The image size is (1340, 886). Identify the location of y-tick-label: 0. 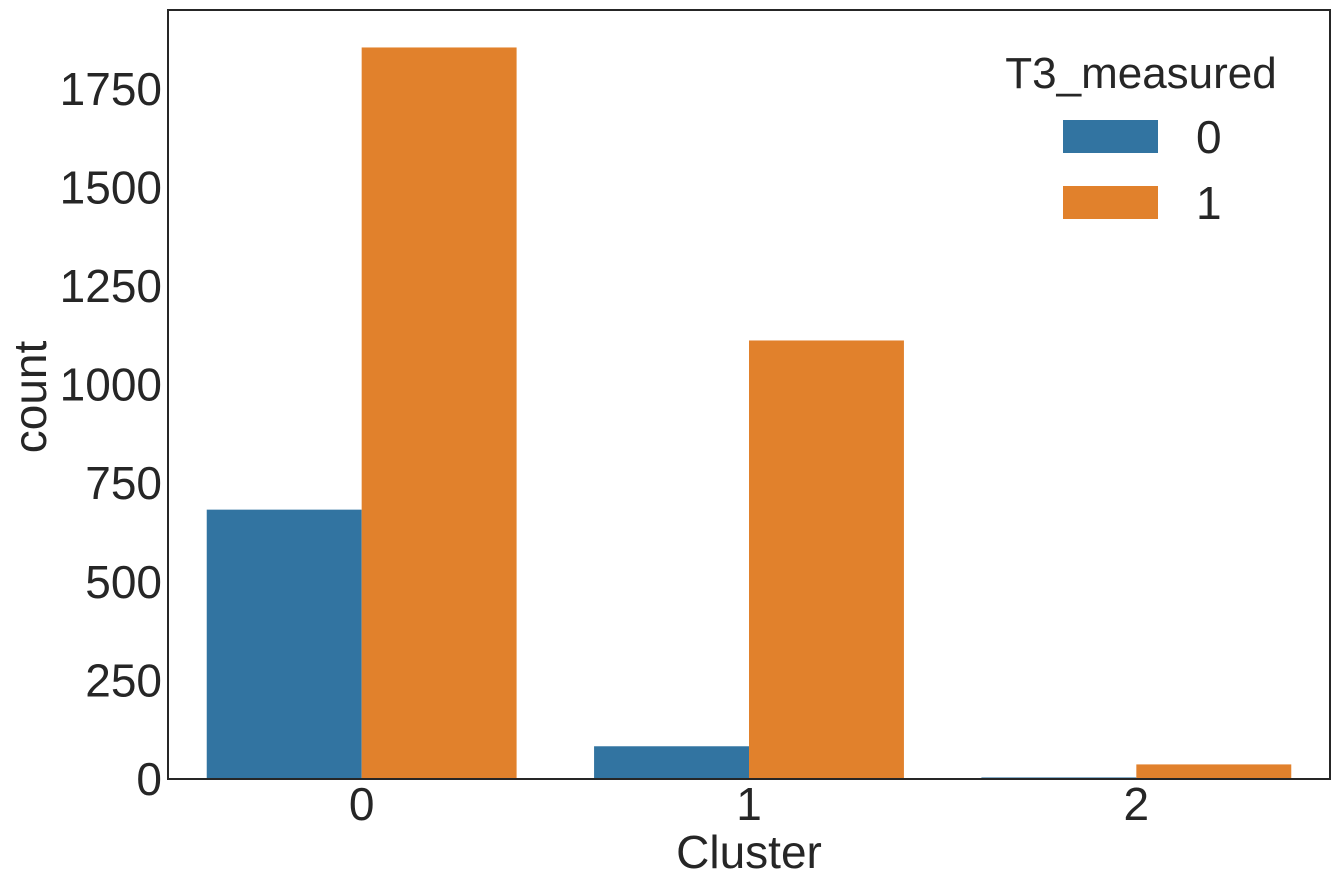
(149, 779).